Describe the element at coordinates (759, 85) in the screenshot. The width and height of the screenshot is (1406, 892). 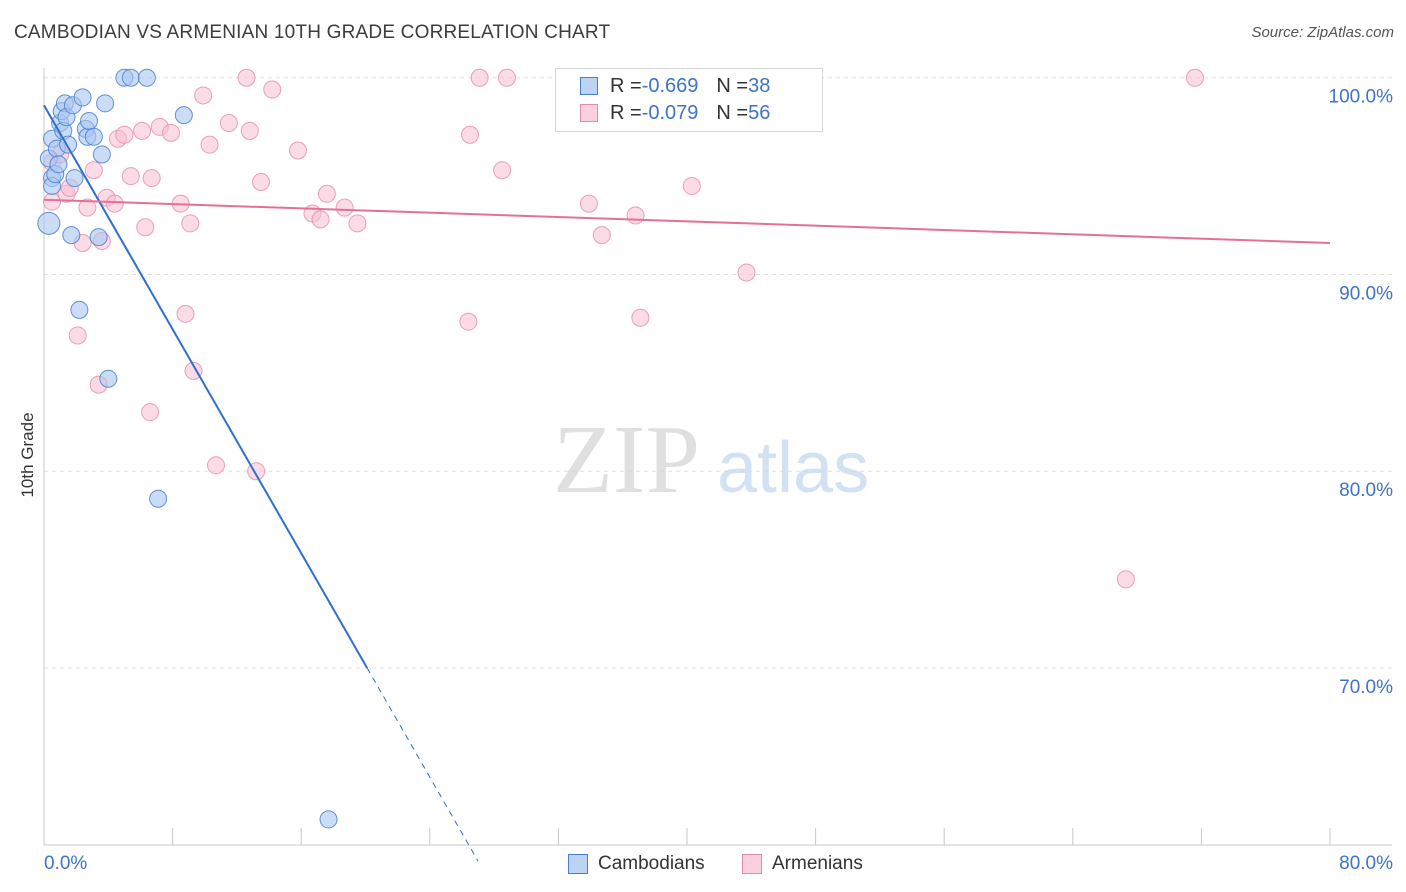
I see `legend-n-value: 38` at that location.